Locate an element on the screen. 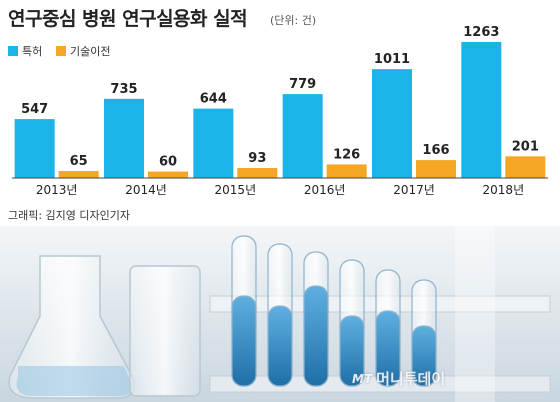  legend-label-tech-transfer: 기술이전 is located at coordinates (90, 51).